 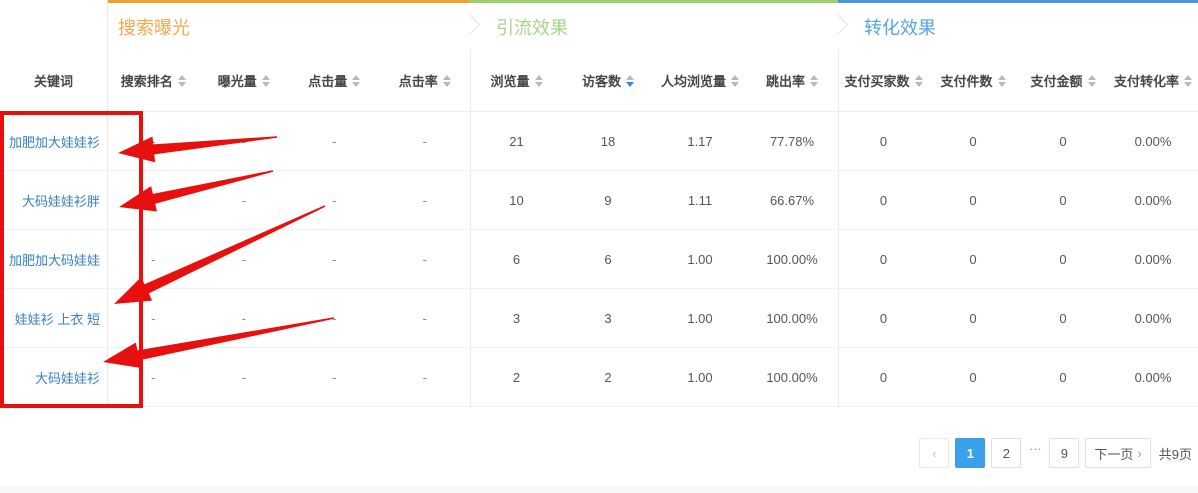 What do you see at coordinates (785, 81) in the screenshot?
I see `column-header-label: 跳出率` at bounding box center [785, 81].